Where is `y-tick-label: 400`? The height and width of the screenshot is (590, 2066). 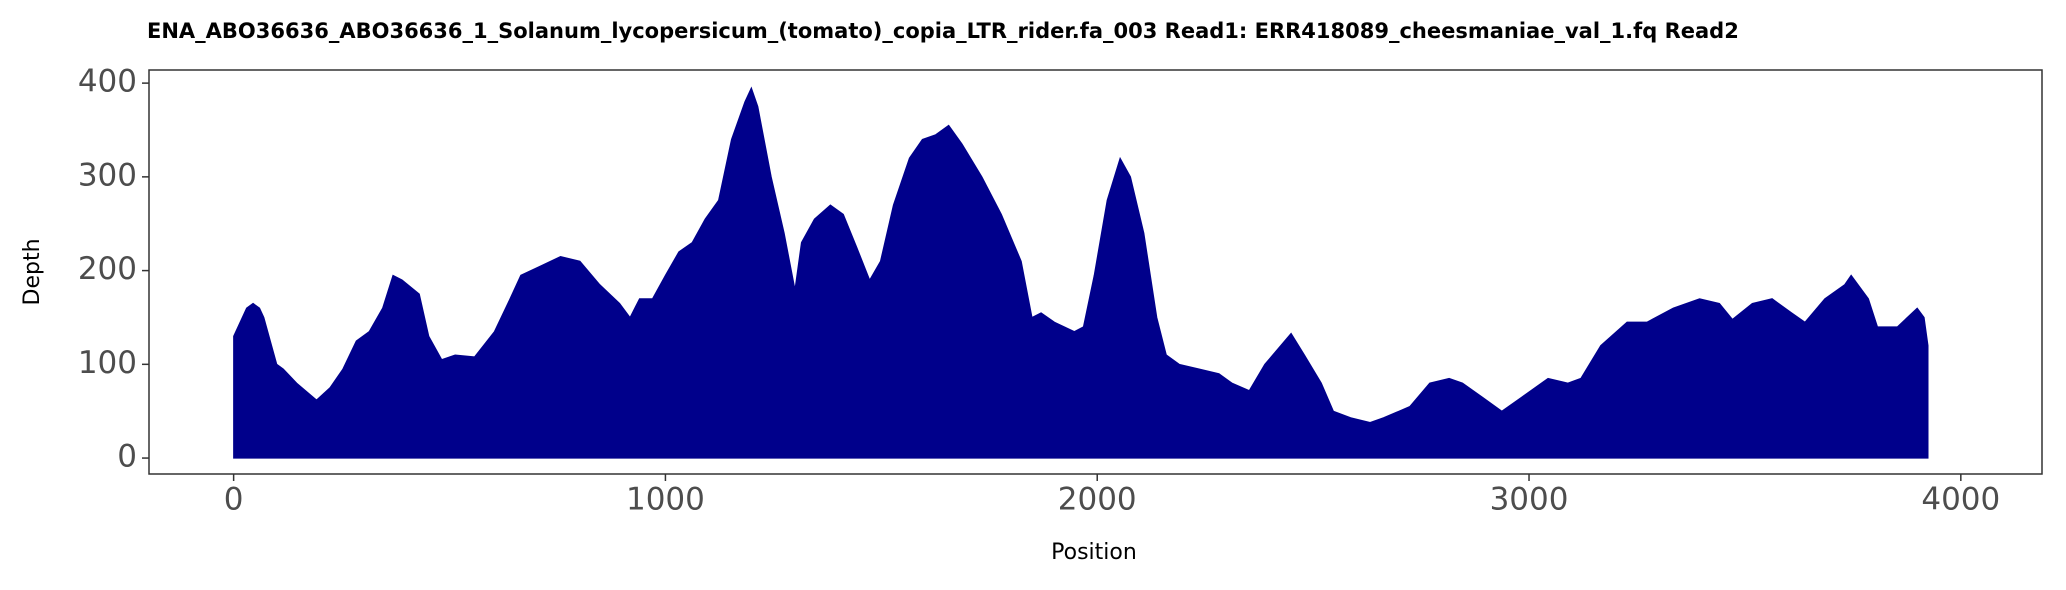 y-tick-label: 400 is located at coordinates (107, 82).